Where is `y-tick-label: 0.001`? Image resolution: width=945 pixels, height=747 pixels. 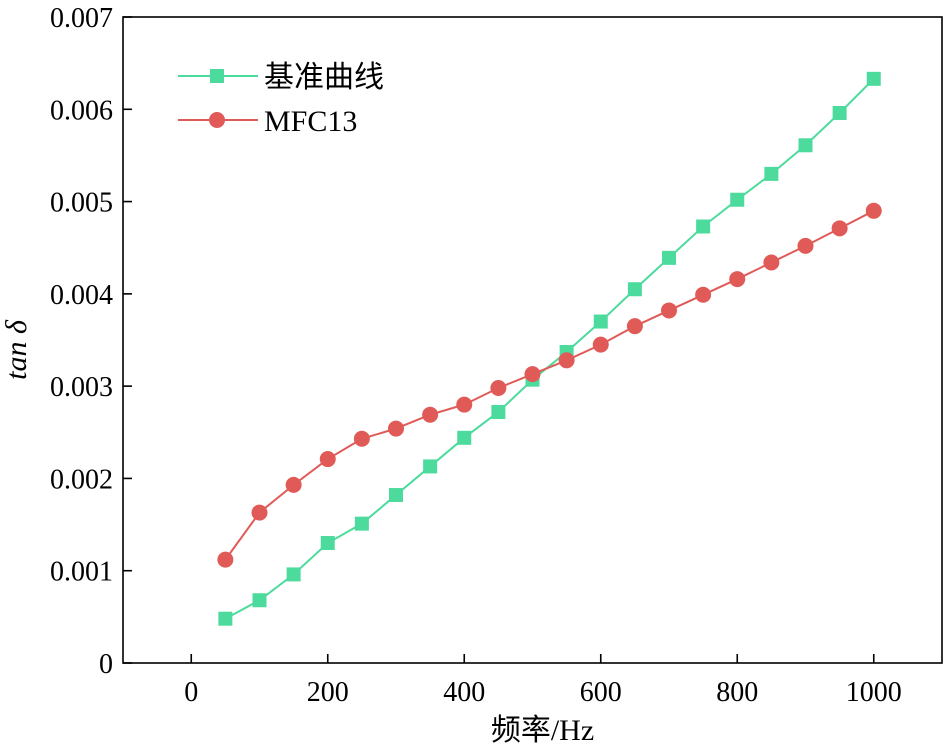
y-tick-label: 0.001 is located at coordinates (81, 572).